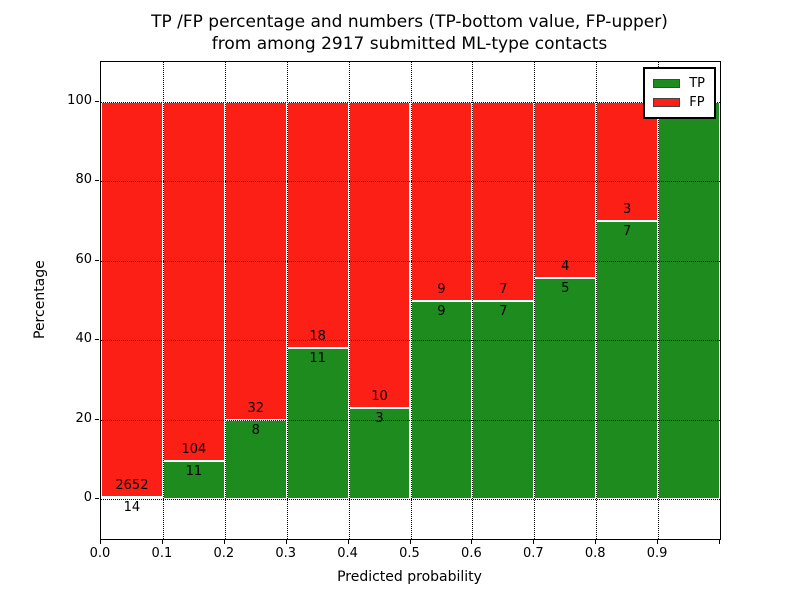 This screenshot has width=800, height=600. I want to click on tp-count-label: 5, so click(565, 289).